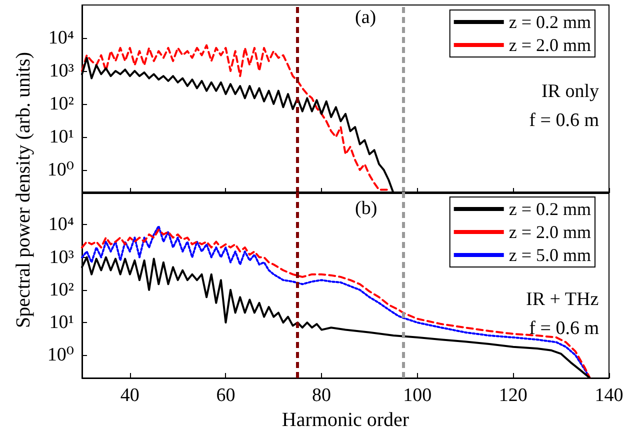 The image size is (627, 436). I want to click on legend-label: z = 5.0 mm, so click(550, 255).